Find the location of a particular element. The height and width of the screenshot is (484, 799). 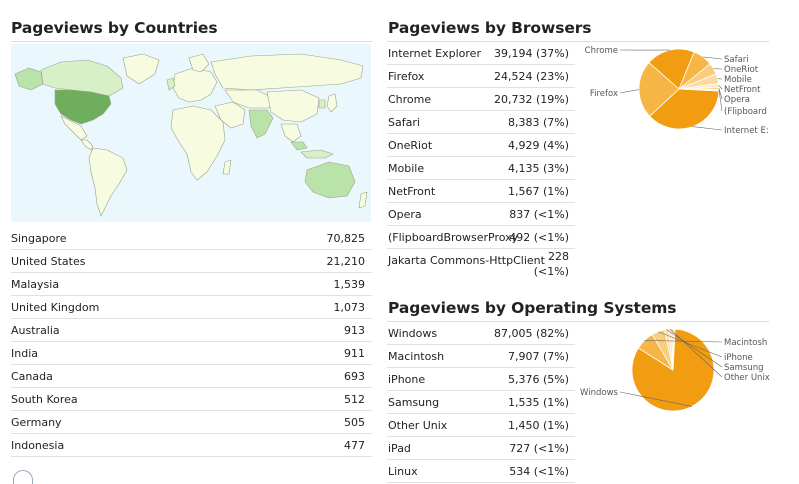

pie-label-left-leader is located at coordinates (629, 91).